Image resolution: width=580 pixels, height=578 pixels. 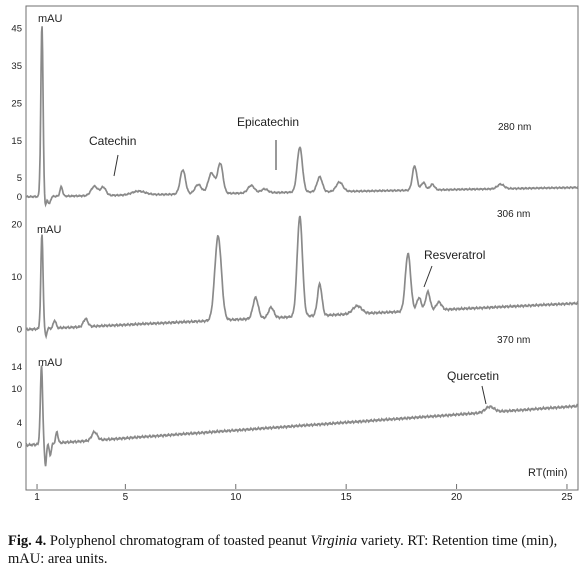 What do you see at coordinates (112, 141) in the screenshot?
I see `annotation-catechin: Catechin` at bounding box center [112, 141].